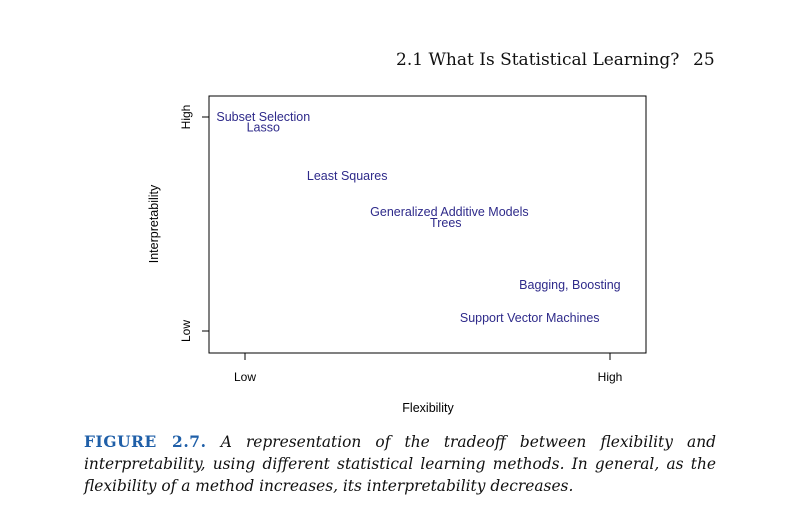 This screenshot has height=522, width=798. I want to click on method-label: Bagging, Boosting, so click(570, 285).